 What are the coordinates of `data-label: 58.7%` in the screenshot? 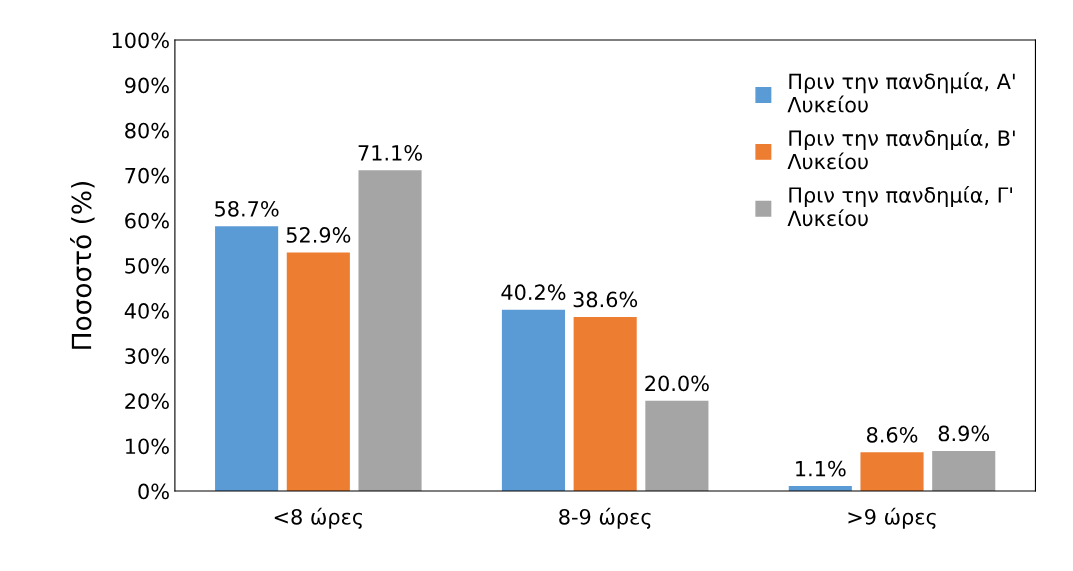 It's located at (247, 208).